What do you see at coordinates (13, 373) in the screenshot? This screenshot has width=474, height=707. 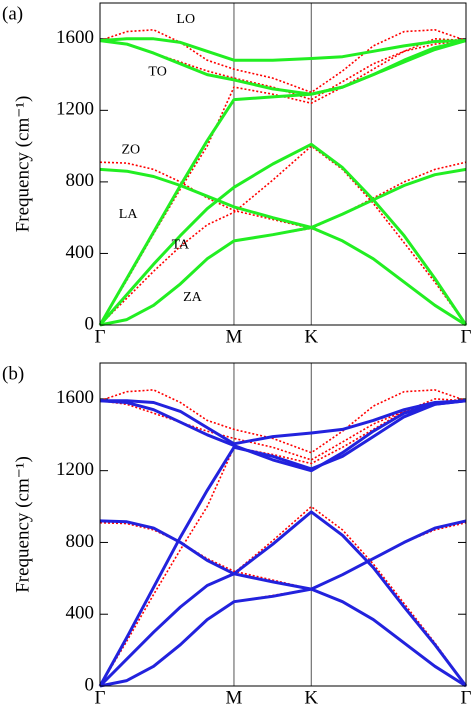 I see `panel-label: (b)` at bounding box center [13, 373].